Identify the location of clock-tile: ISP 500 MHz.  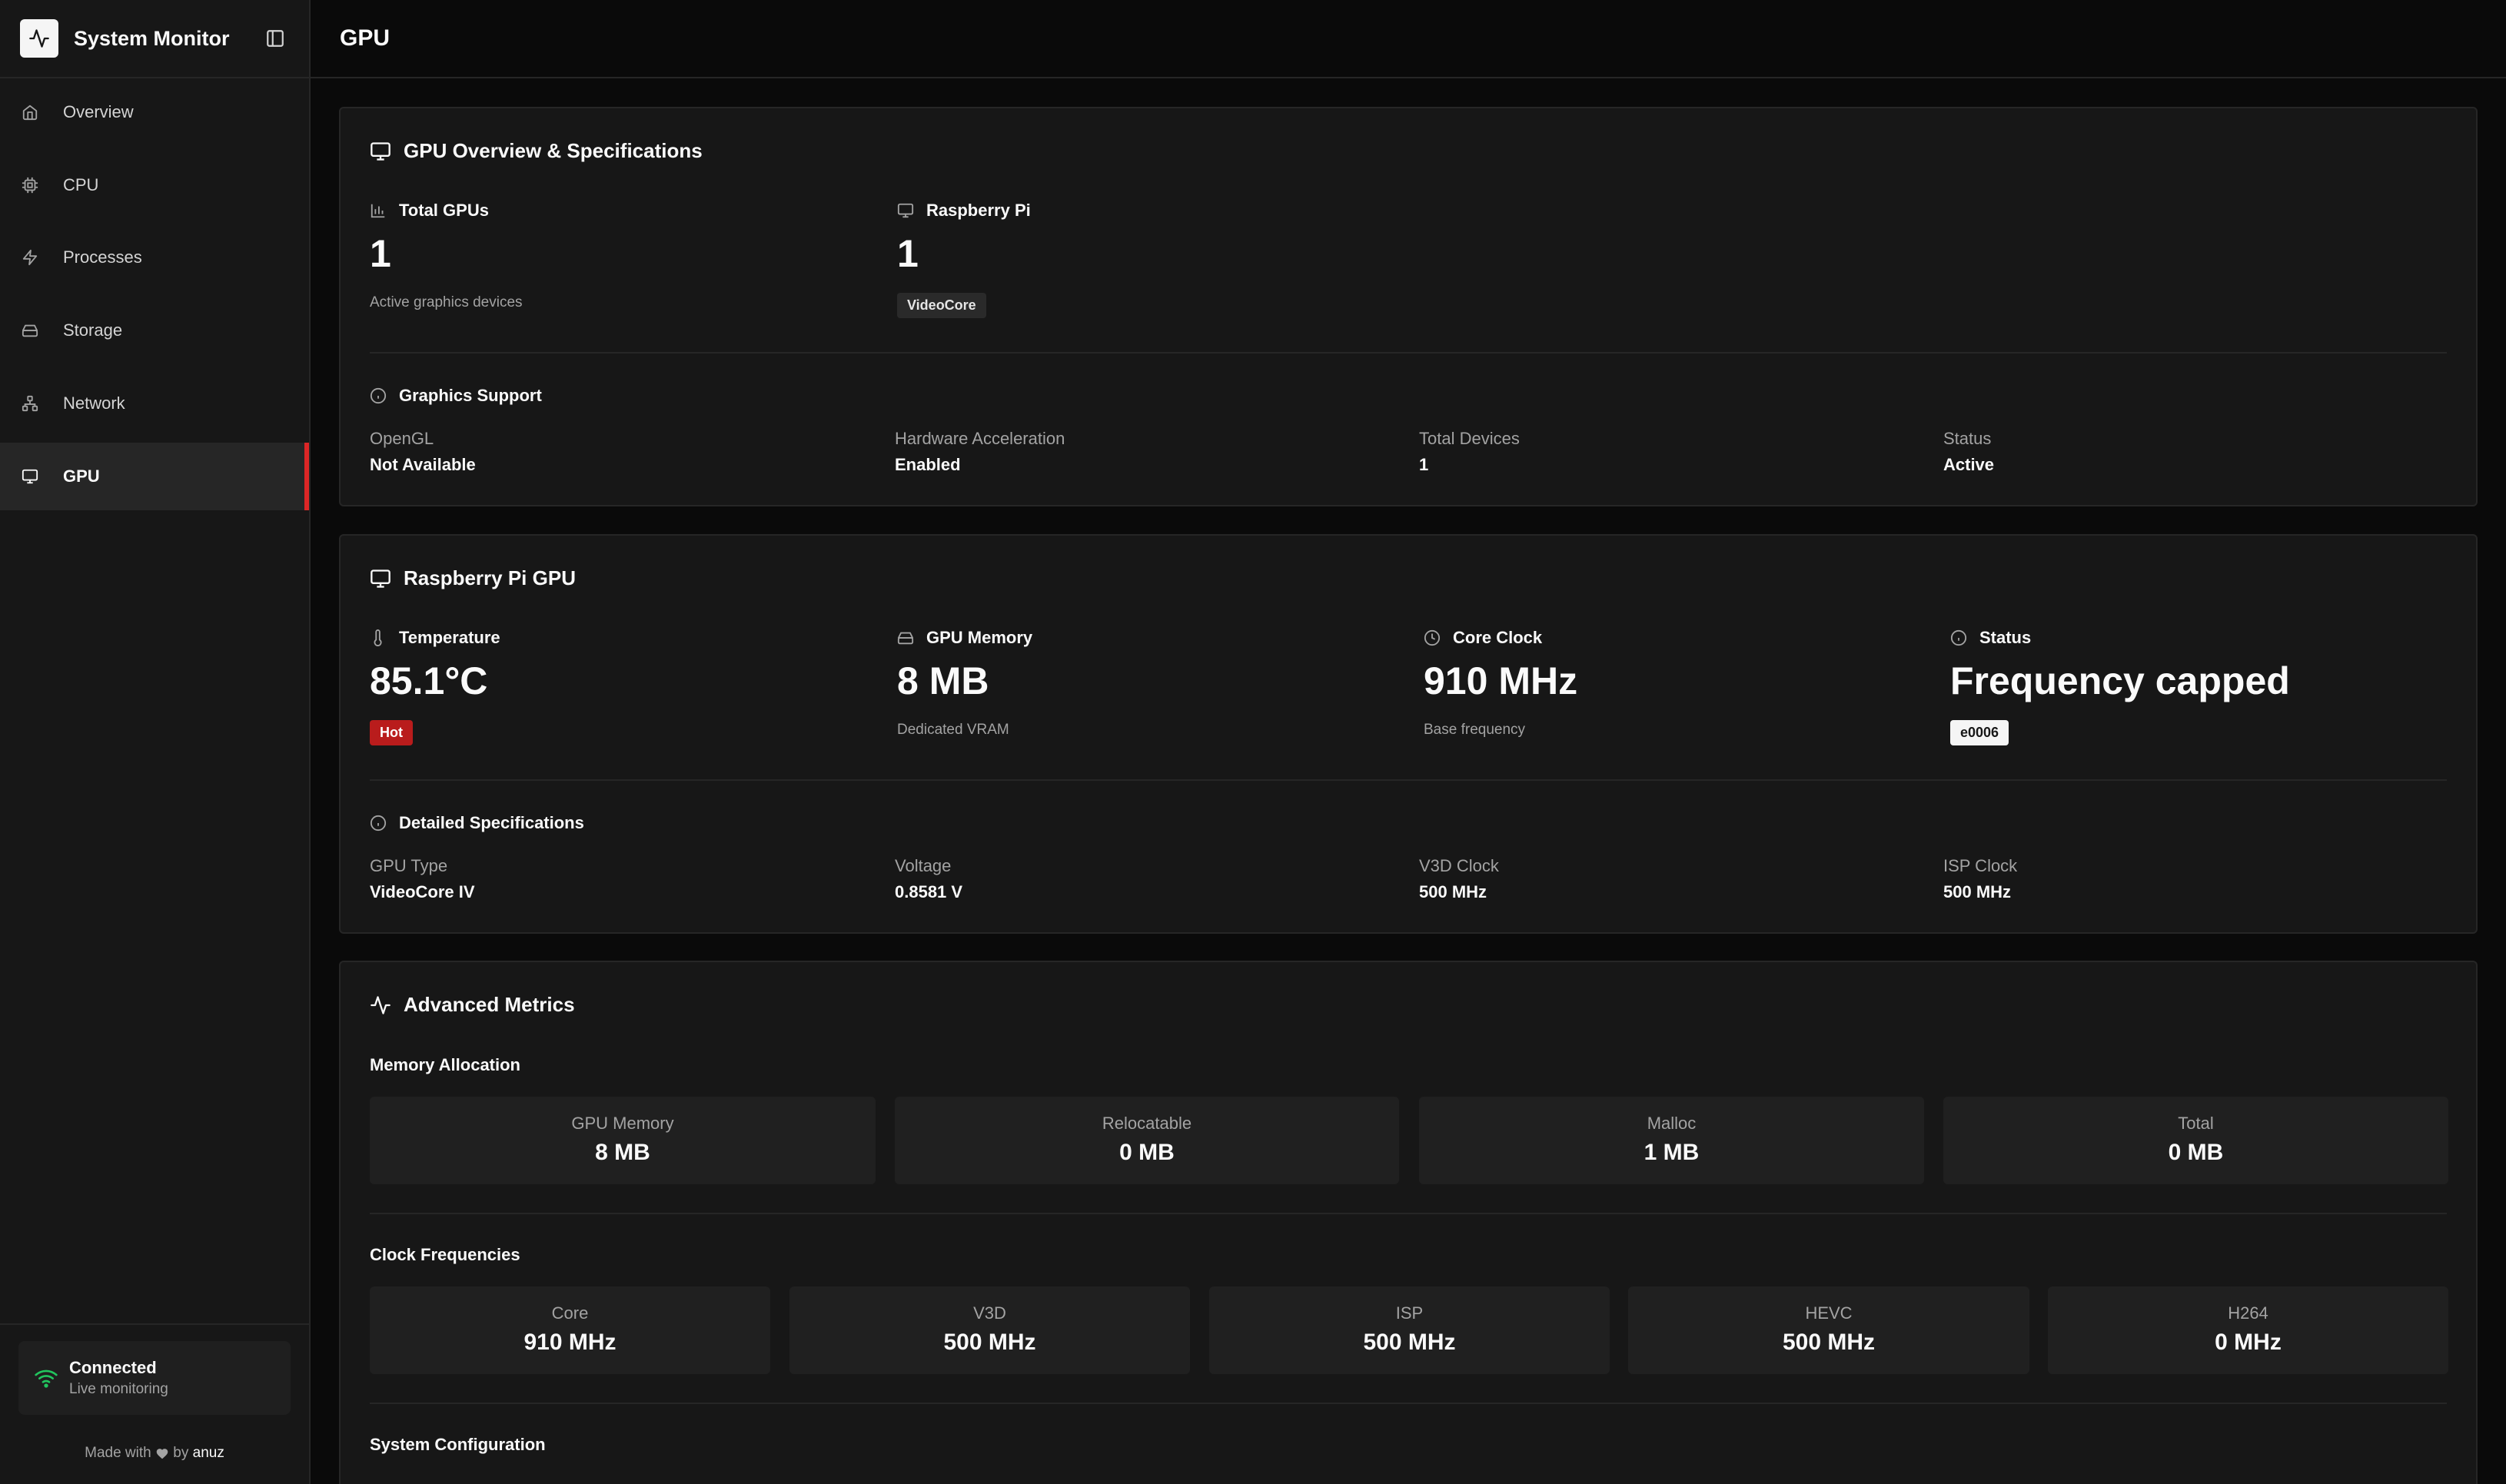
(1409, 1330).